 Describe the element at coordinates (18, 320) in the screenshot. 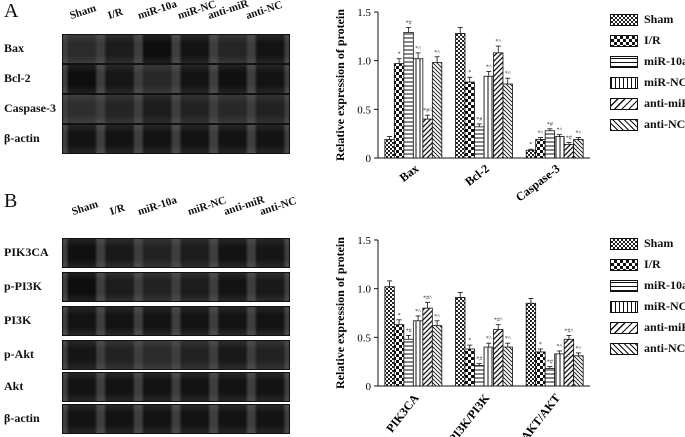

I see `blot-row-label: PI3K` at that location.